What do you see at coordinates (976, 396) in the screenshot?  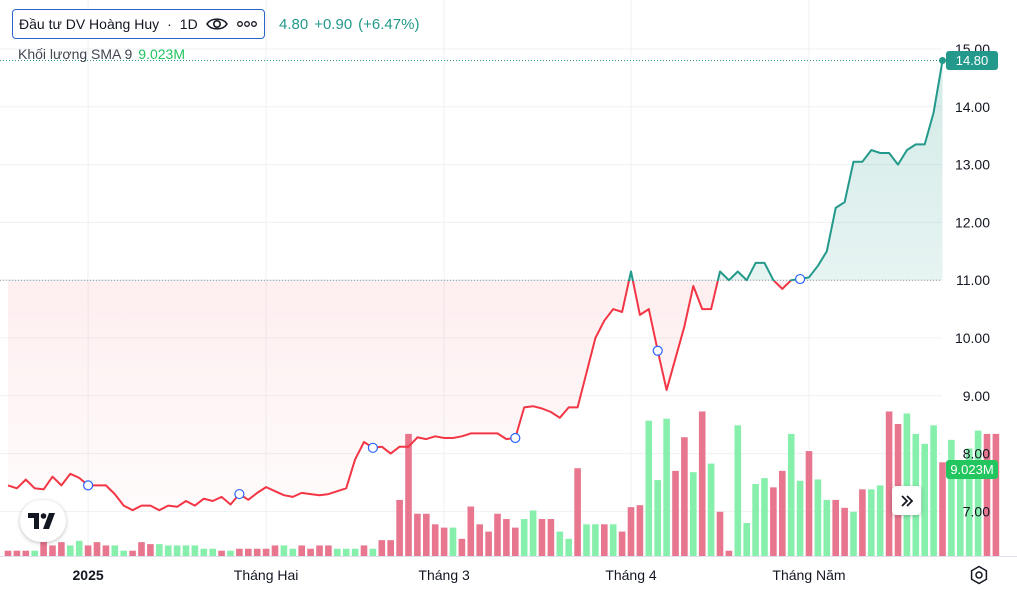 I see `y-tick-label: 9.00` at bounding box center [976, 396].